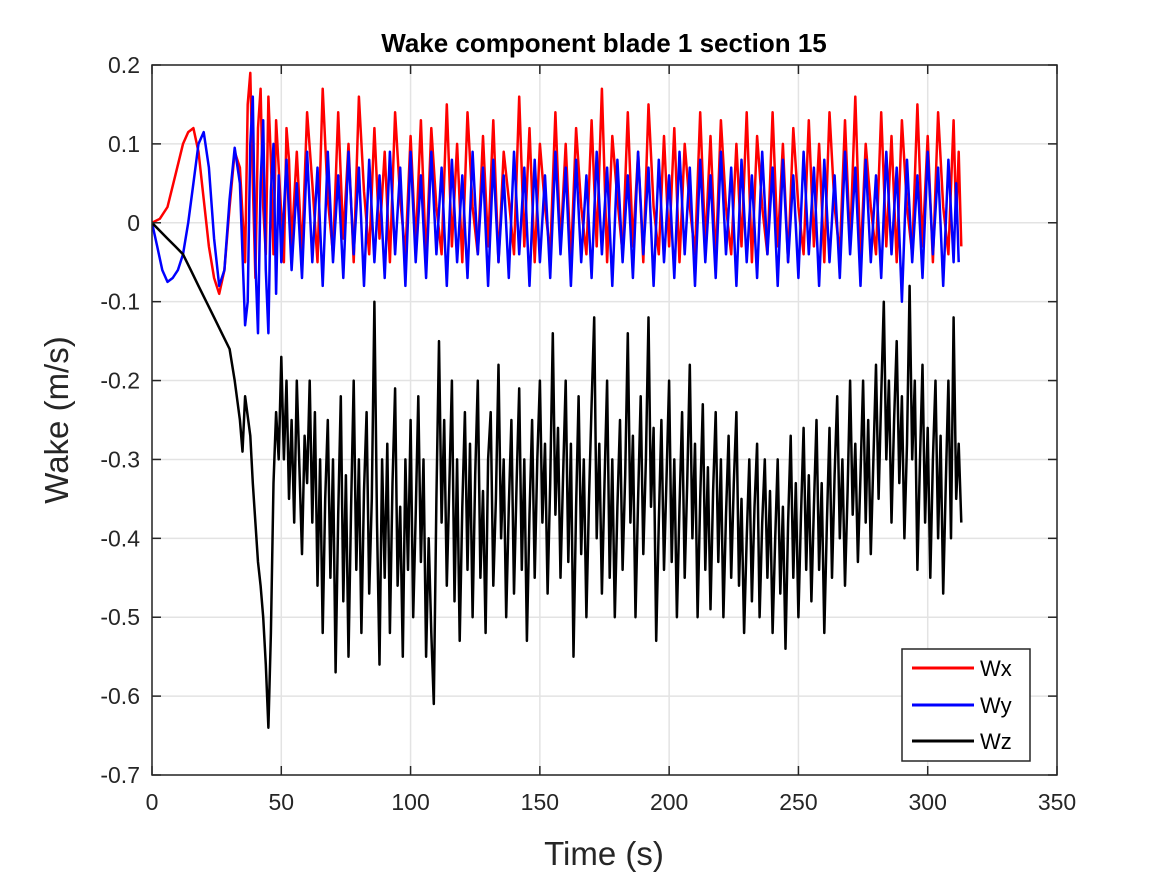 This screenshot has width=1167, height=880. Describe the element at coordinates (410, 802) in the screenshot. I see `x-tick-label: 100` at that location.